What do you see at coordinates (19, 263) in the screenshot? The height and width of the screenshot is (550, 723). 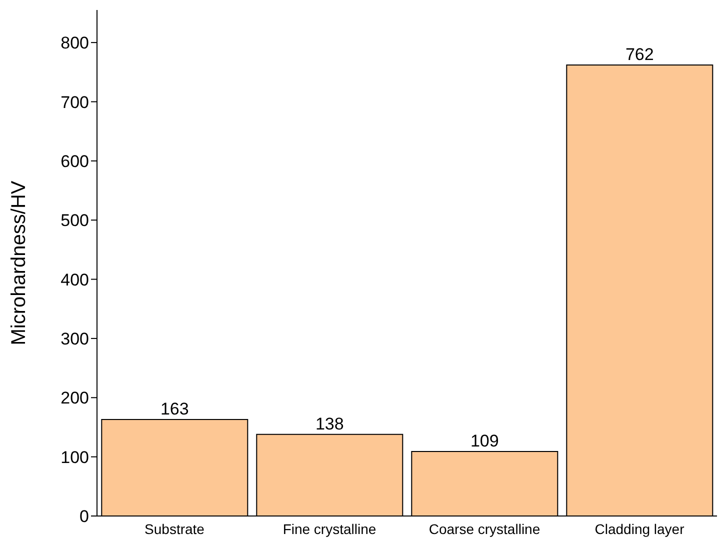 I see `y-axis-title: Microhardness/HV` at bounding box center [19, 263].